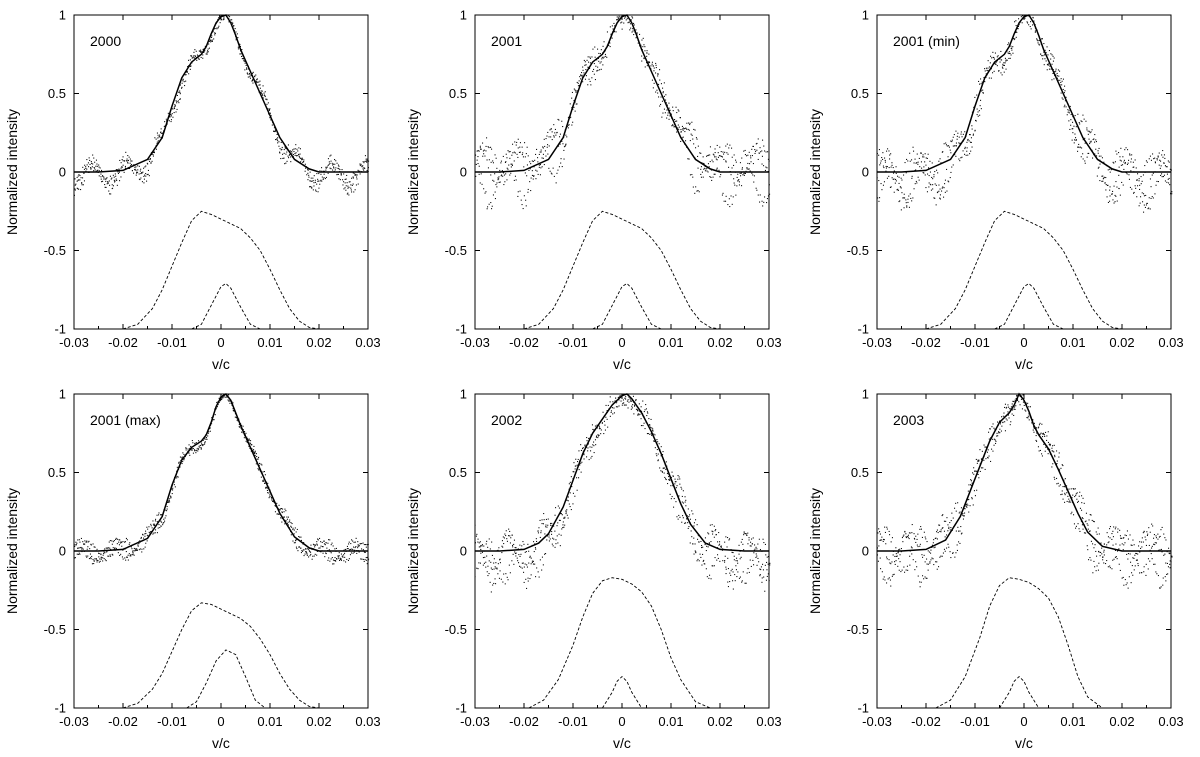 This screenshot has width=1200, height=757. What do you see at coordinates (226, 306) in the screenshot?
I see `narrow-component-line` at bounding box center [226, 306].